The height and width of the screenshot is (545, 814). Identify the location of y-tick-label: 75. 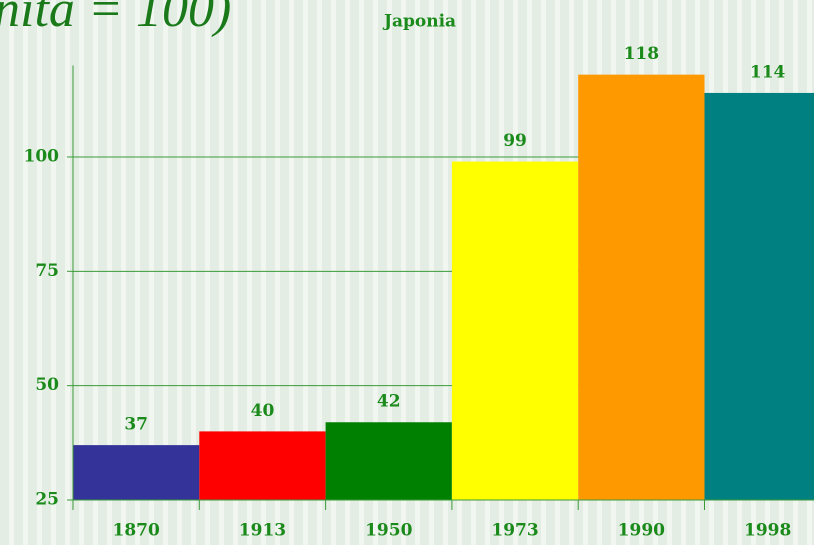
(47, 271).